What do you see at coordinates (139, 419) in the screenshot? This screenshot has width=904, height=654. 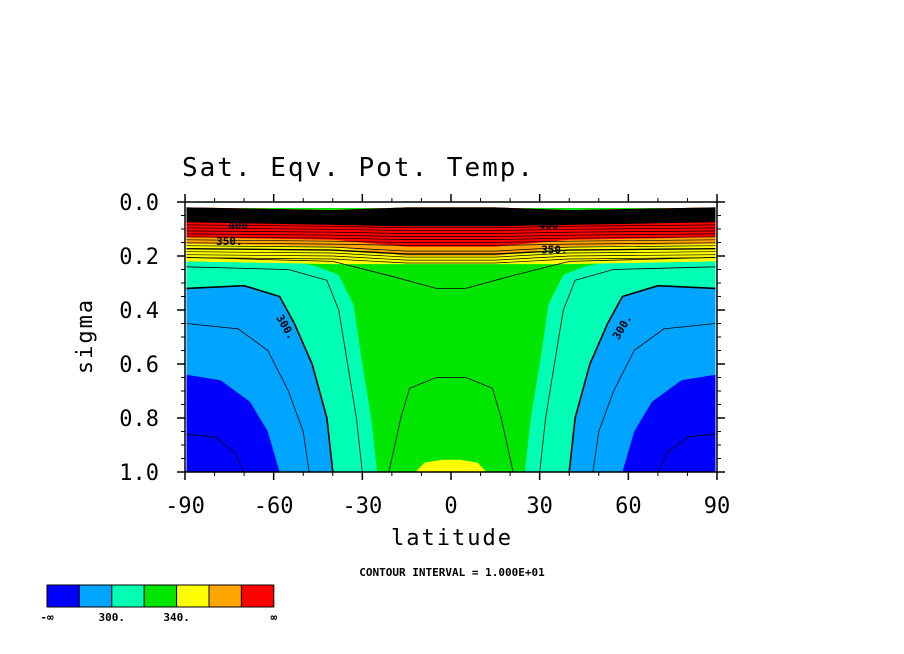 I see `y-tick-label: 0.8` at bounding box center [139, 419].